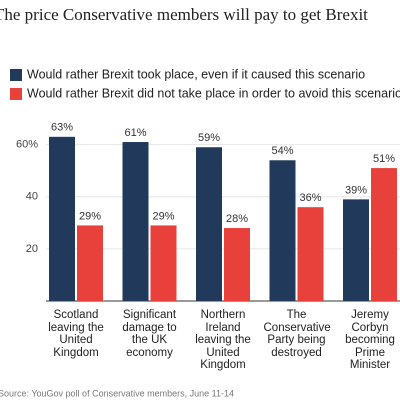 The image size is (400, 400). What do you see at coordinates (76, 334) in the screenshot?
I see `x-tick-label: Scotland leaving the United Kingdom` at bounding box center [76, 334].